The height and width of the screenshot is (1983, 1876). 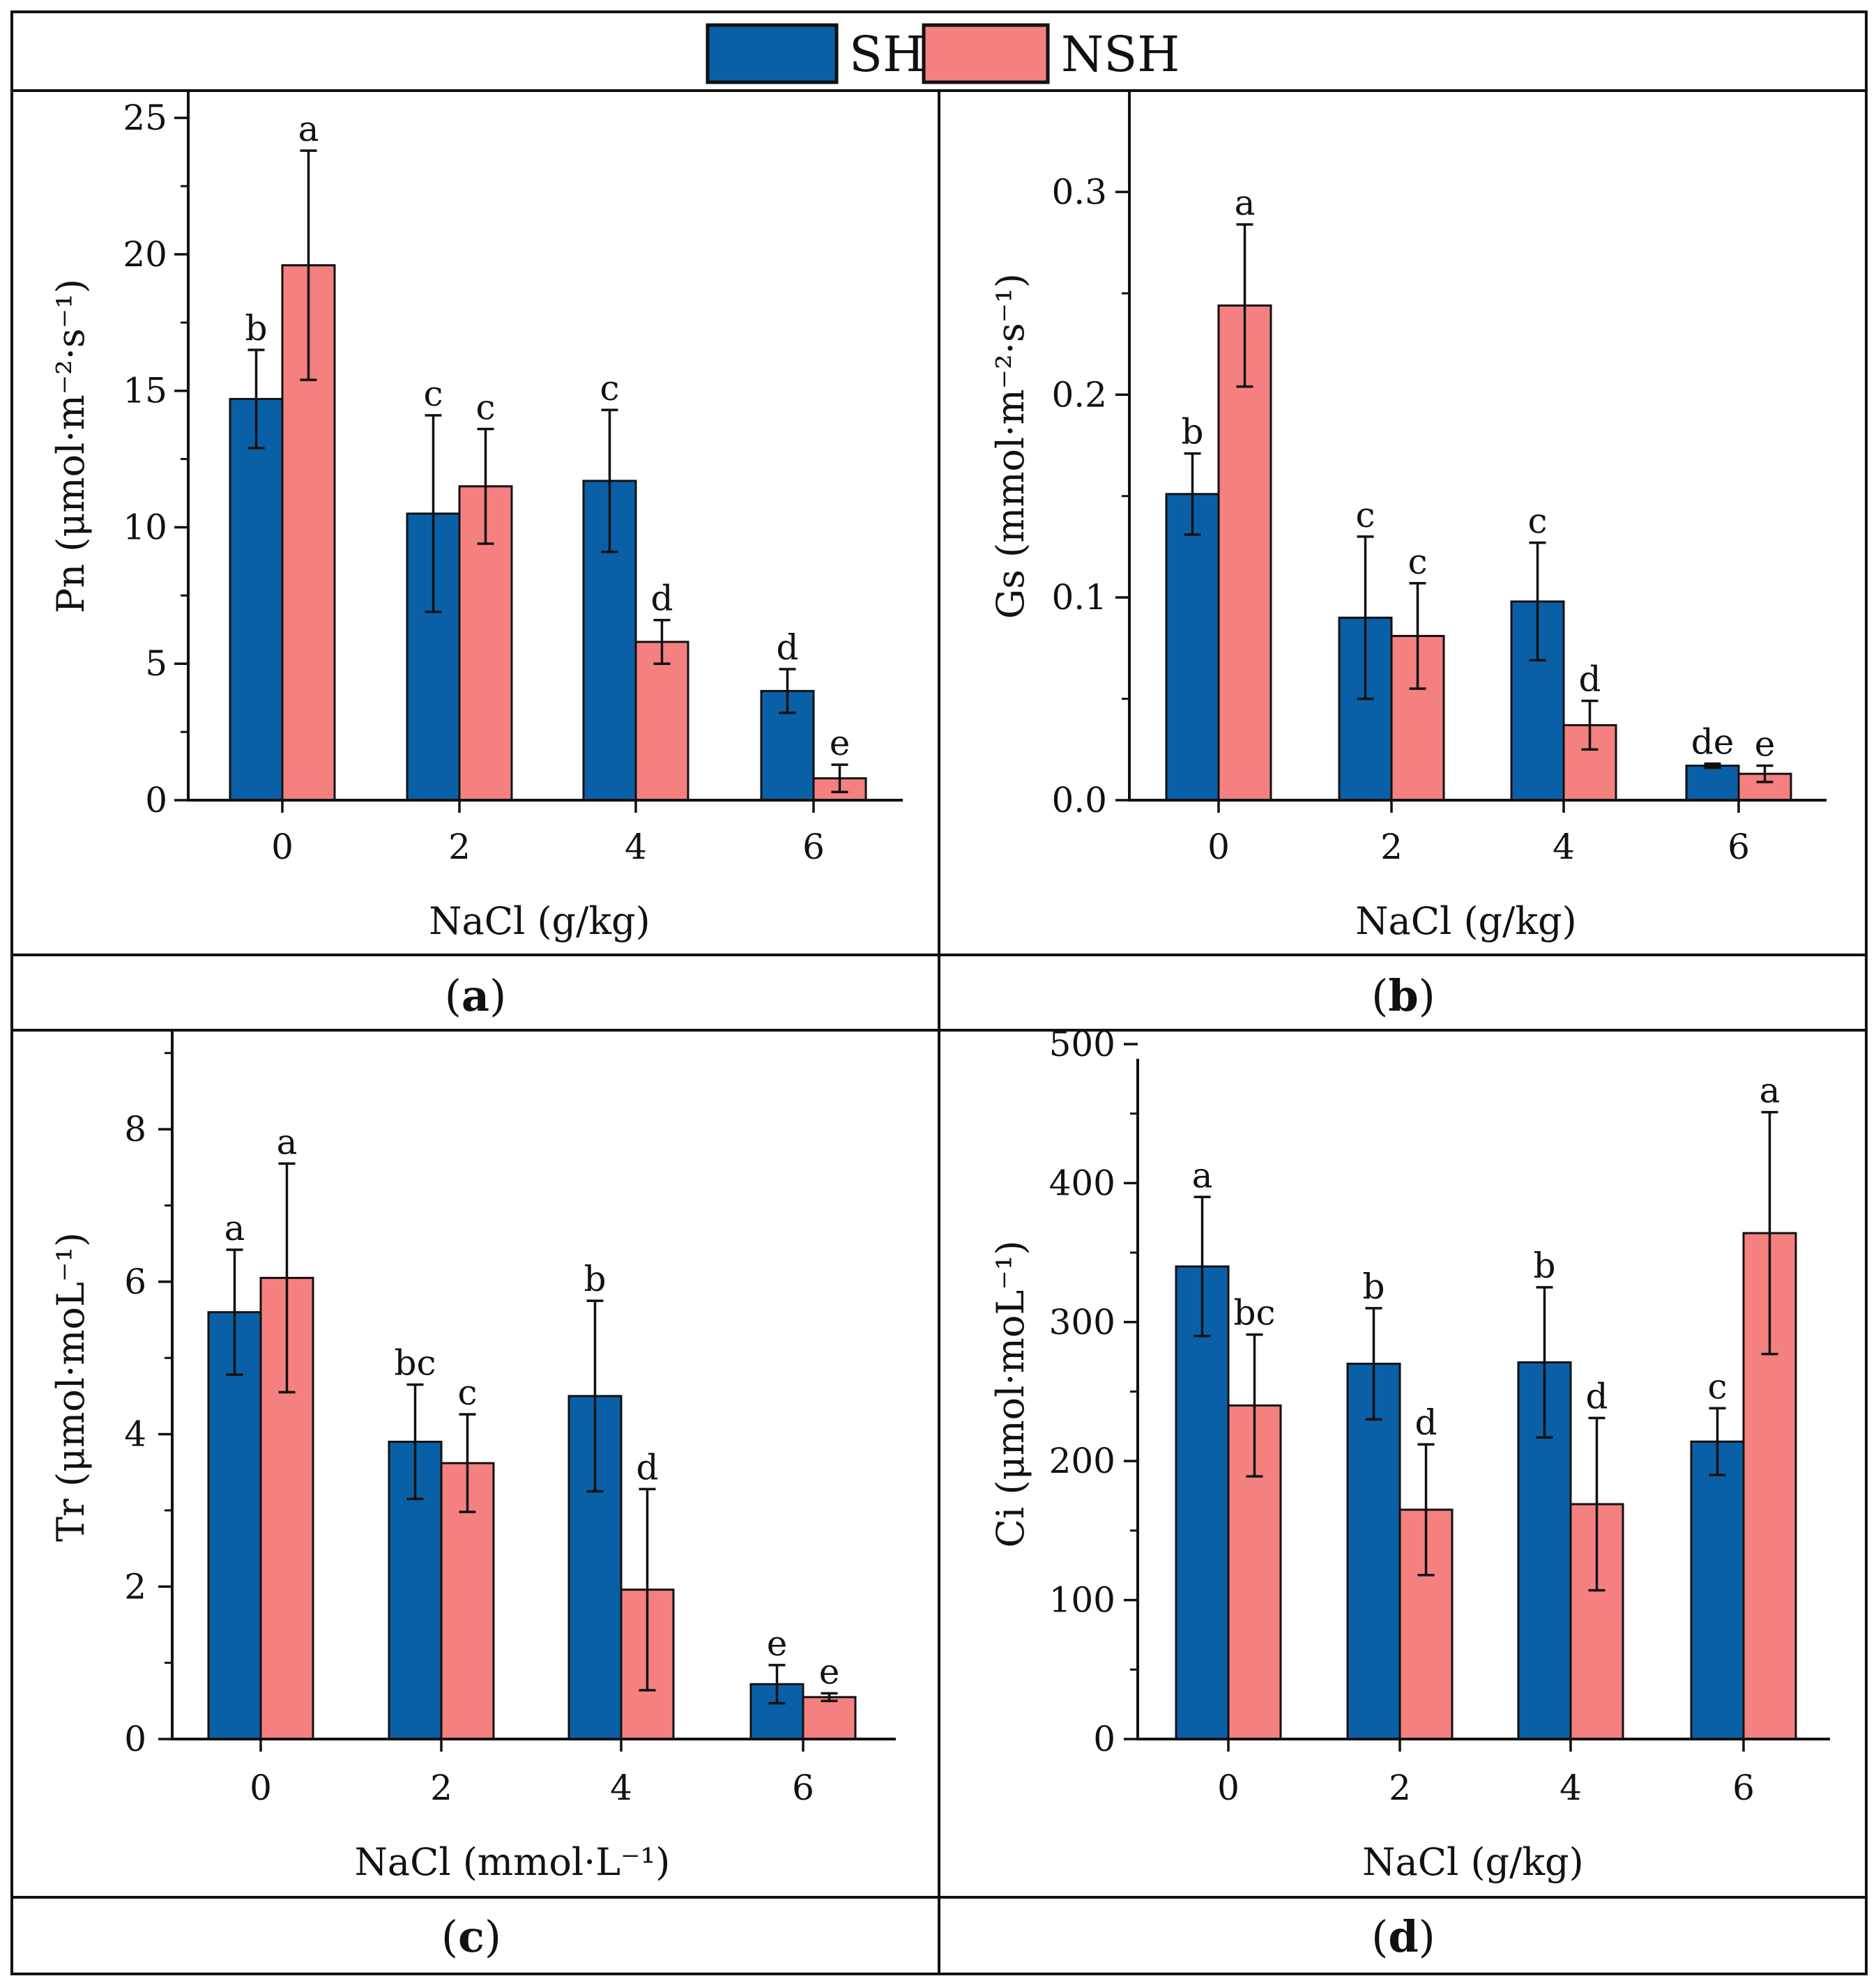 What do you see at coordinates (145, 254) in the screenshot?
I see `panel-a-ytick-label-4: 20` at bounding box center [145, 254].